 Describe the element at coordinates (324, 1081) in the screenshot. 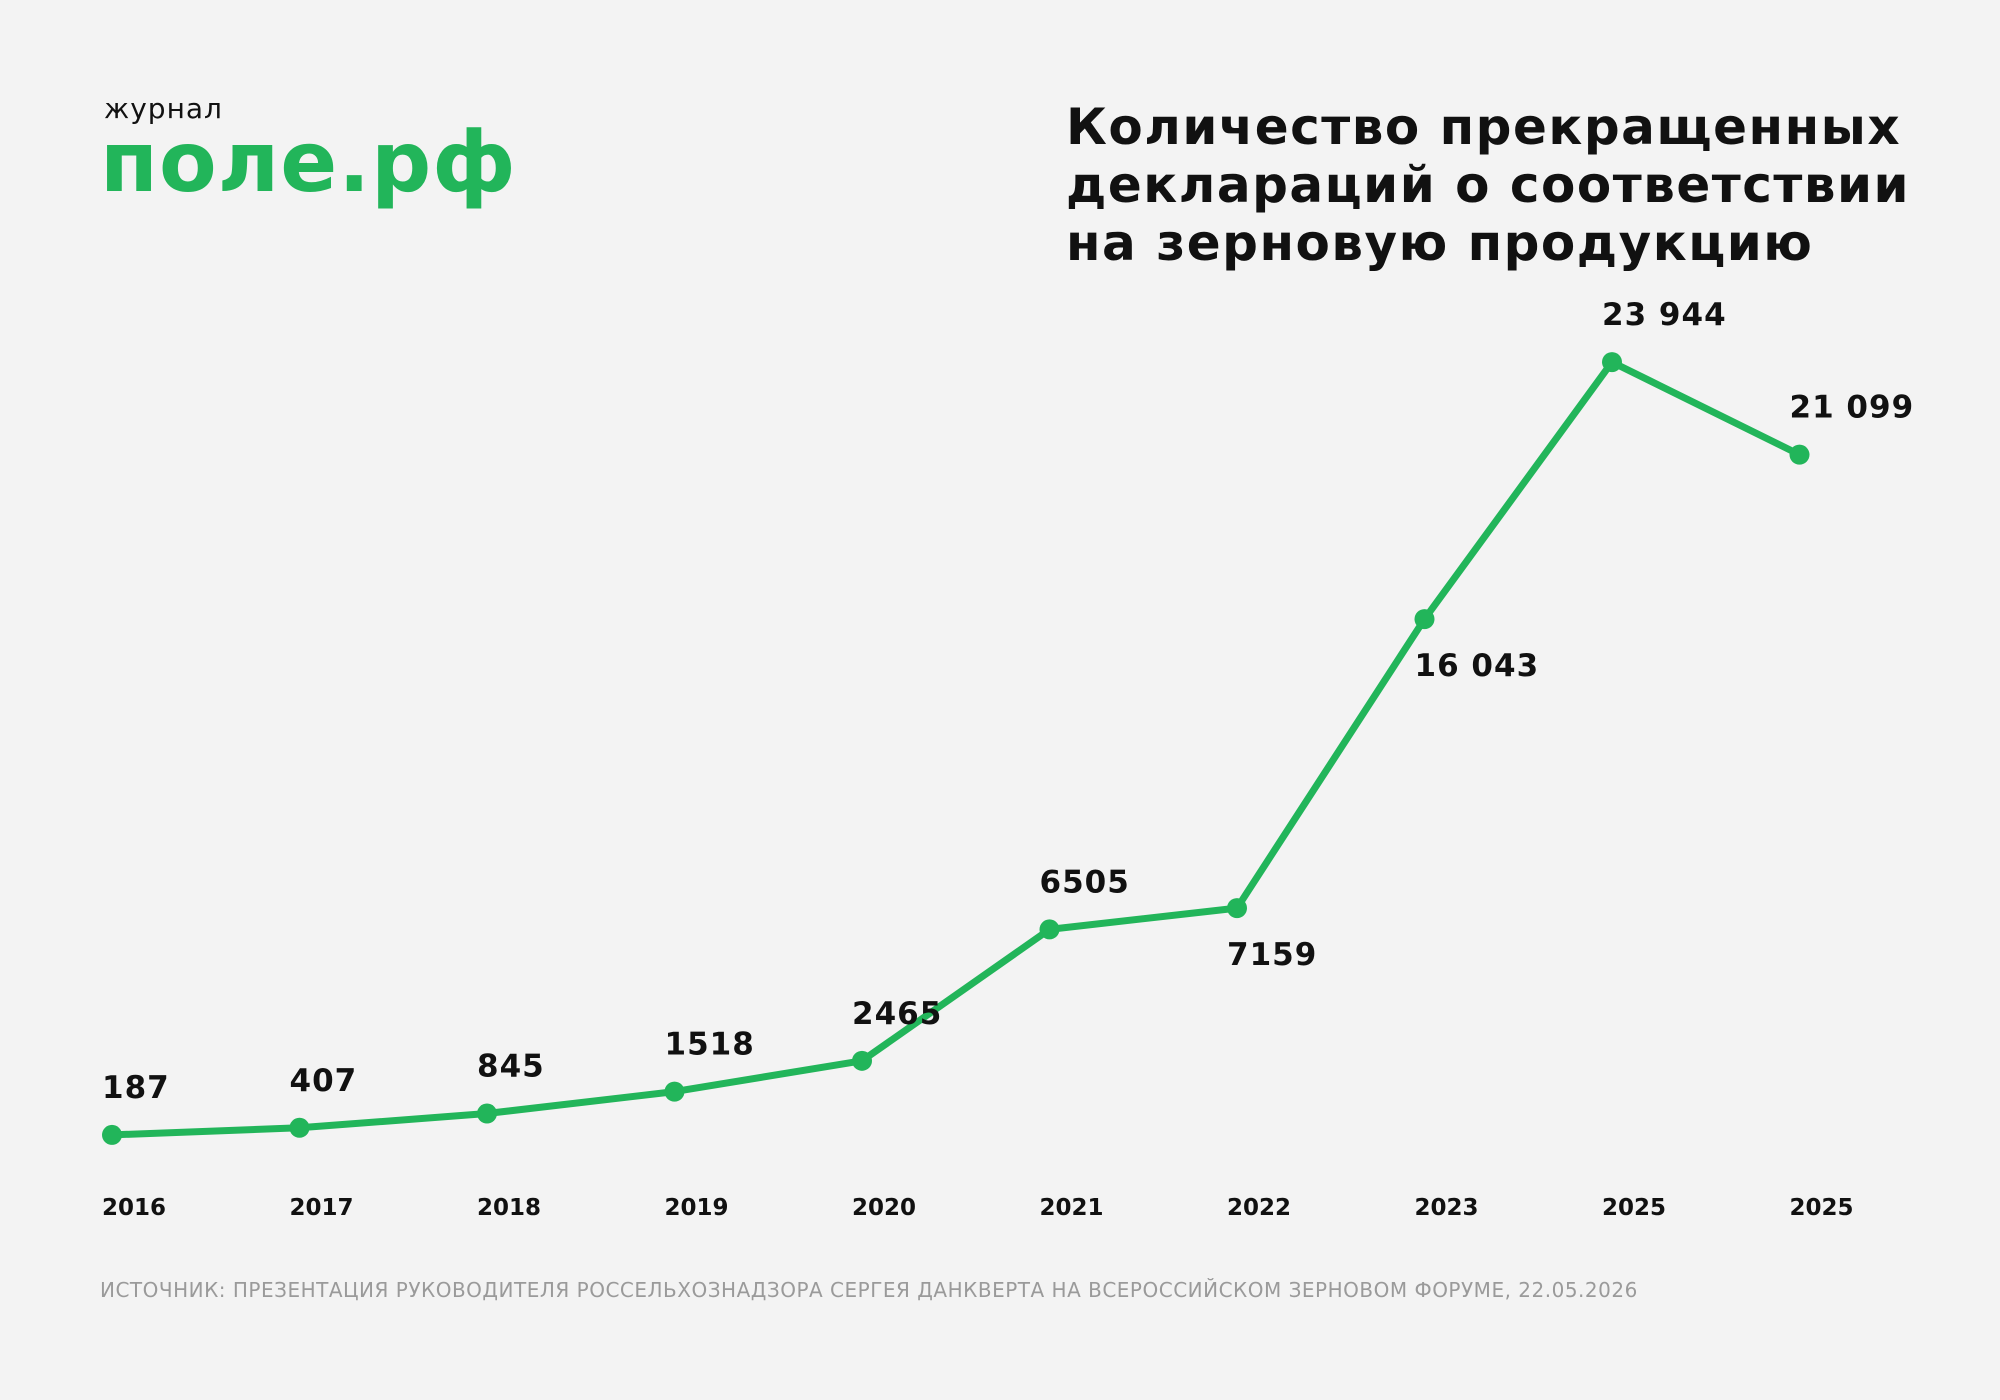

I see `data-label: 407` at that location.